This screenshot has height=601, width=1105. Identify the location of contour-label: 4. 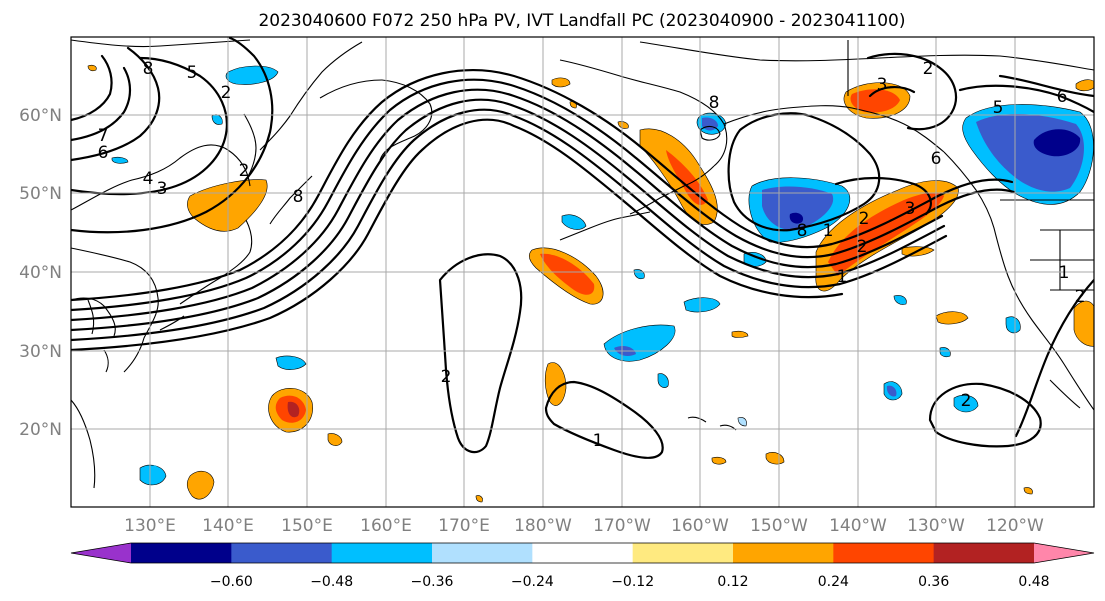
(148, 179).